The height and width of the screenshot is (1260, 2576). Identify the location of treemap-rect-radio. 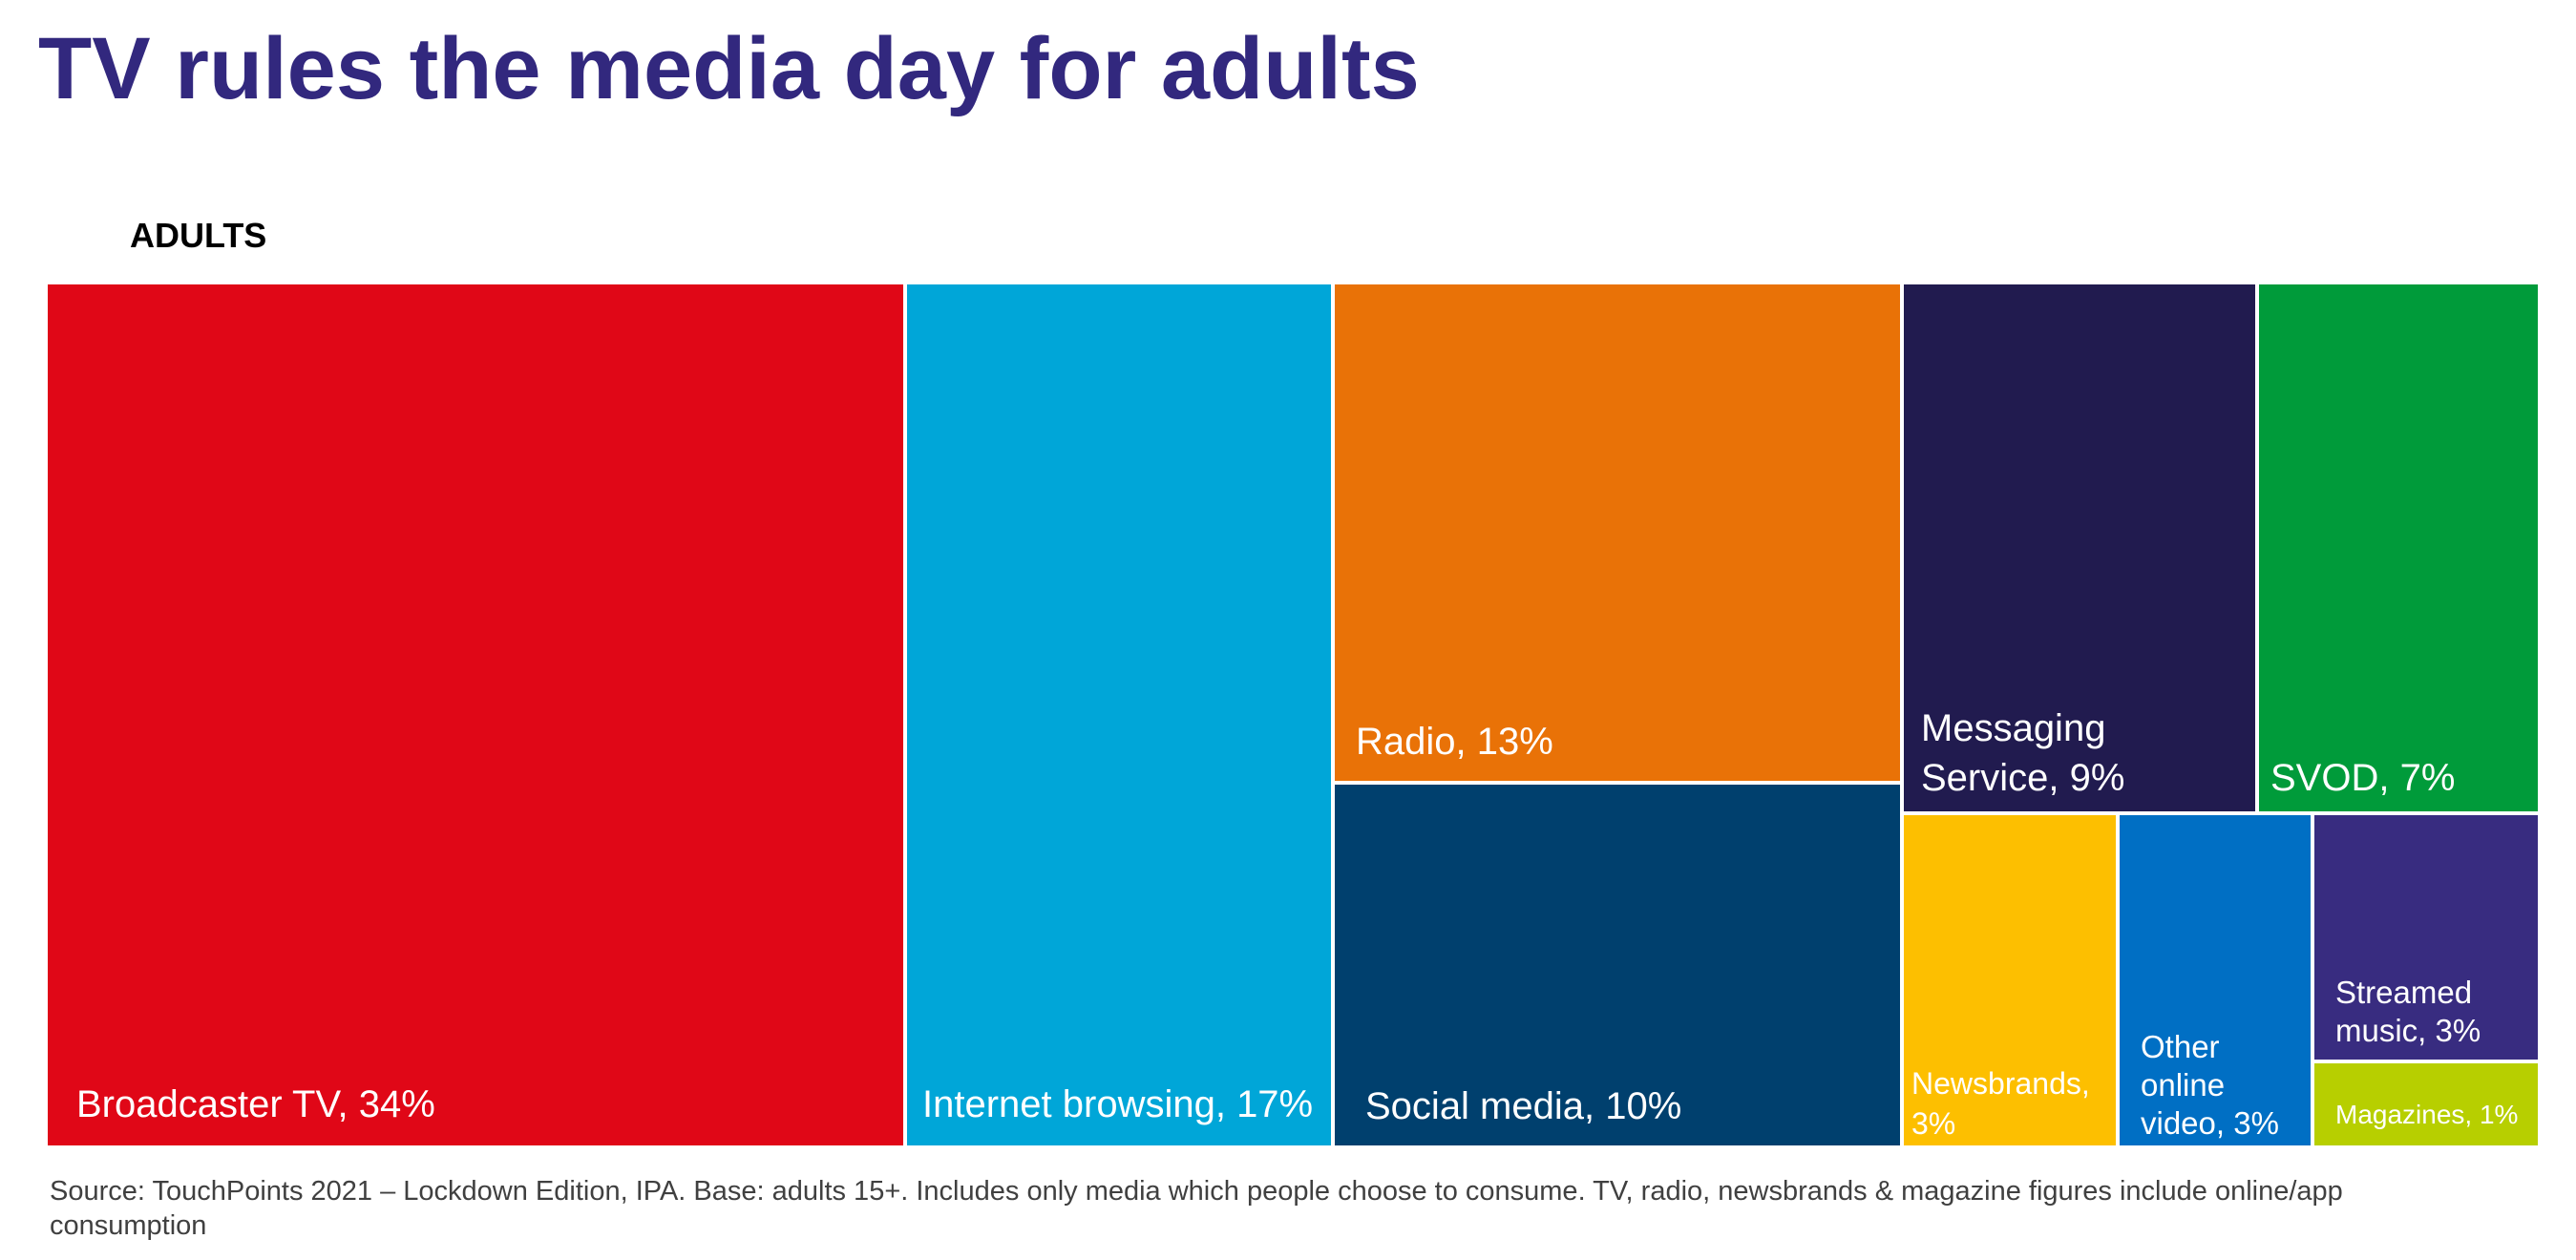
(1617, 532).